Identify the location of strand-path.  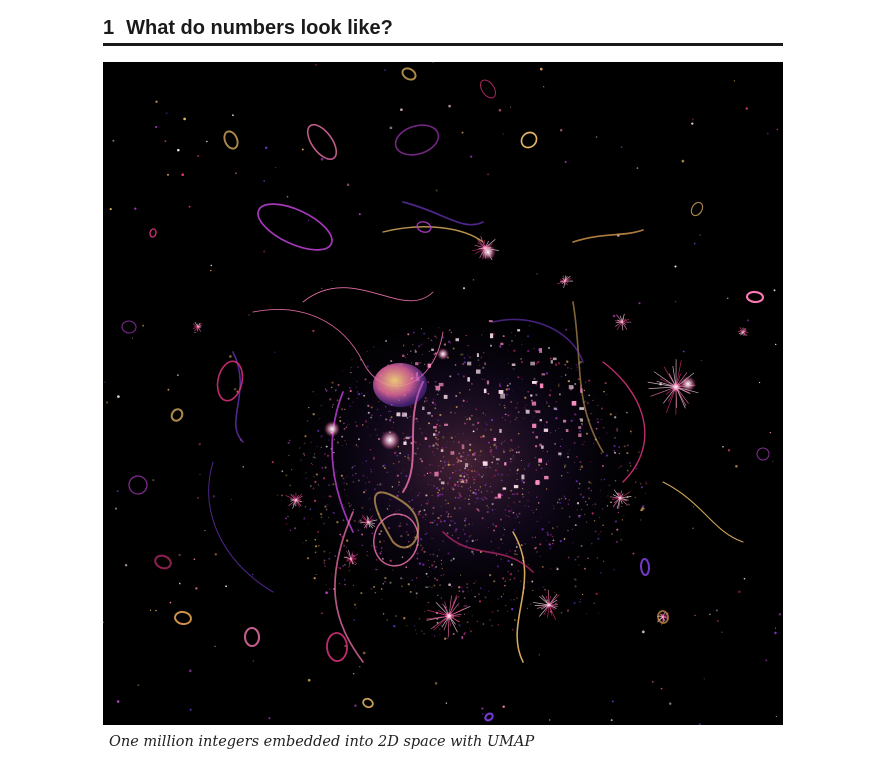
(349, 587).